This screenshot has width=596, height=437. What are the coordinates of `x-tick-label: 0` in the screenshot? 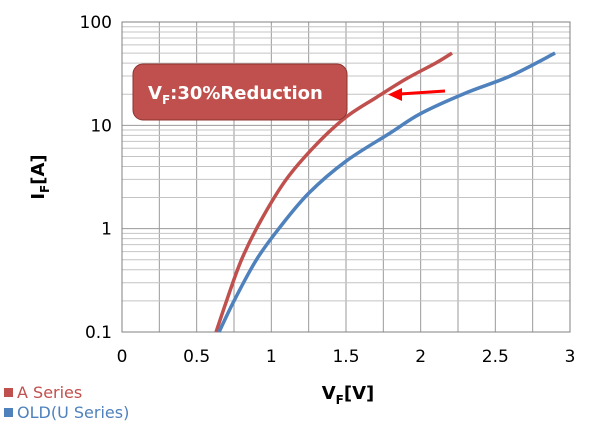 It's located at (122, 357).